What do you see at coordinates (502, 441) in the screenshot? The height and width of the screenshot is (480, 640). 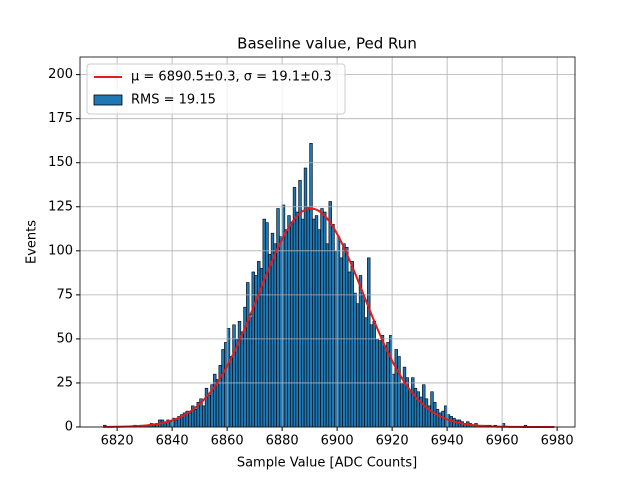 I see `x-tick-label: 6960` at bounding box center [502, 441].